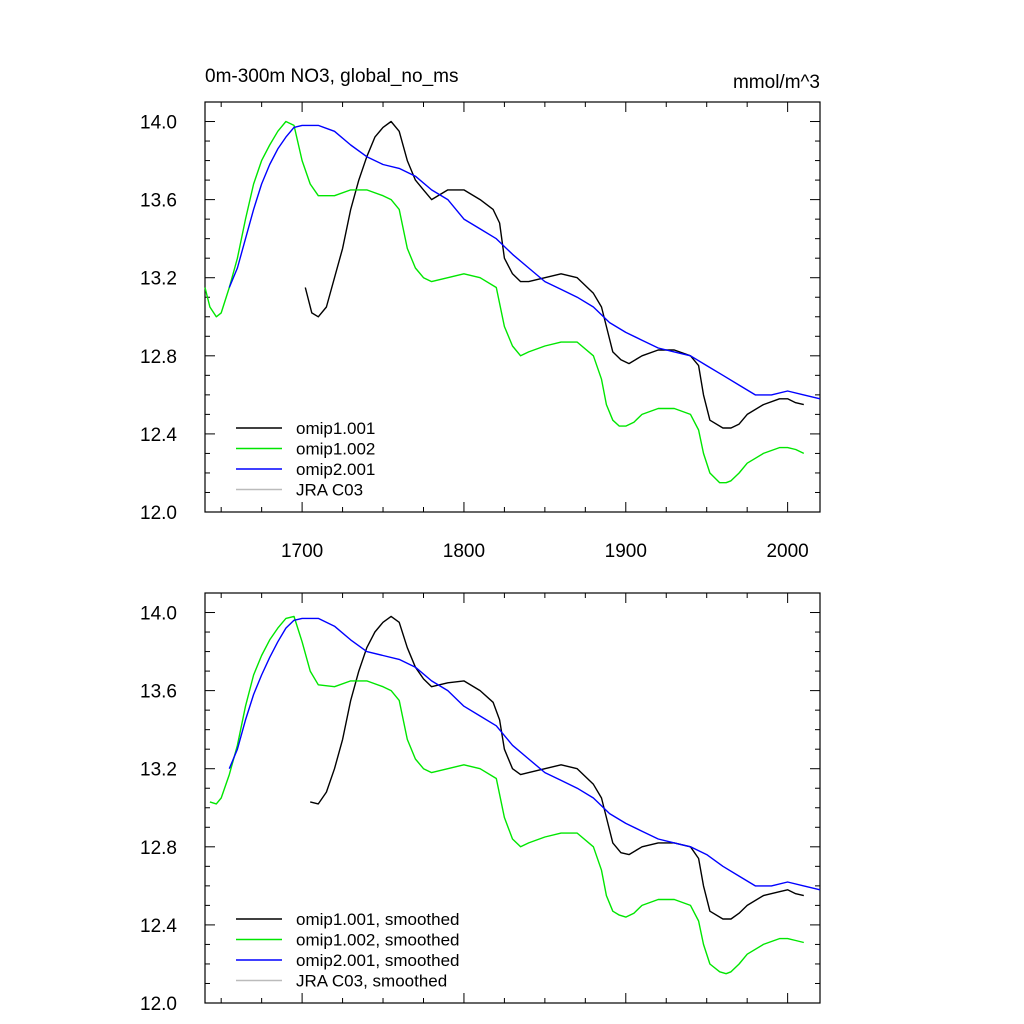 Image resolution: width=1024 pixels, height=1024 pixels. I want to click on legend-label: JRA C03, so click(329, 490).